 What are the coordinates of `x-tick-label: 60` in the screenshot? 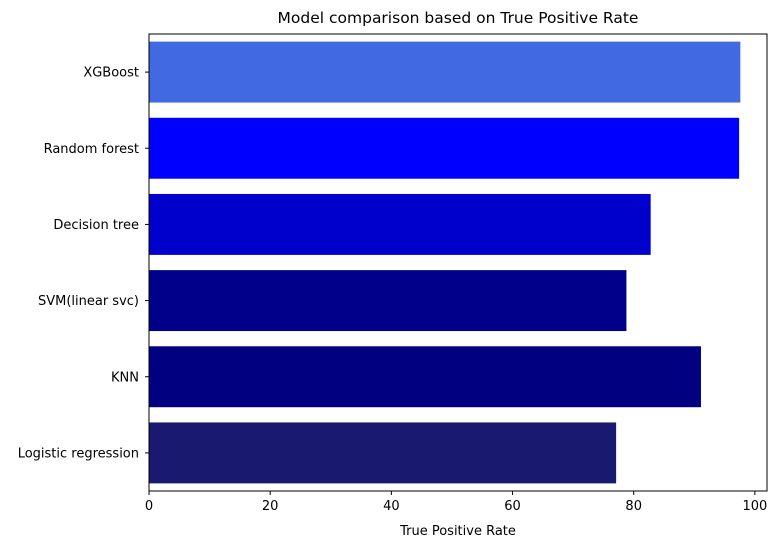 It's located at (512, 506).